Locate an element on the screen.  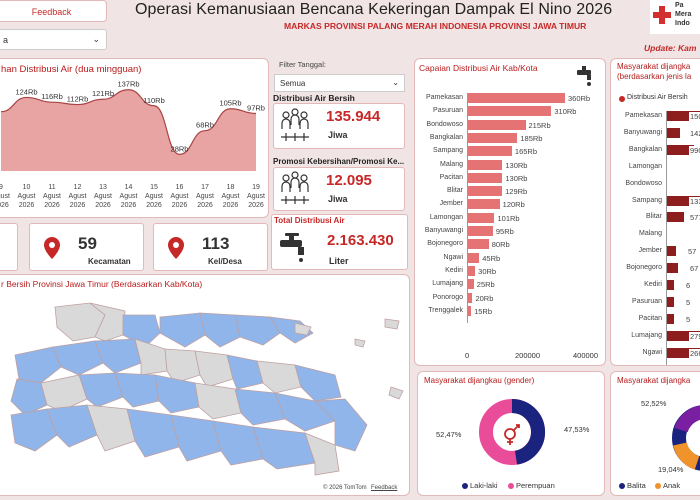
jenis-bar-label: Pamekasan is located at coordinates (643, 115).